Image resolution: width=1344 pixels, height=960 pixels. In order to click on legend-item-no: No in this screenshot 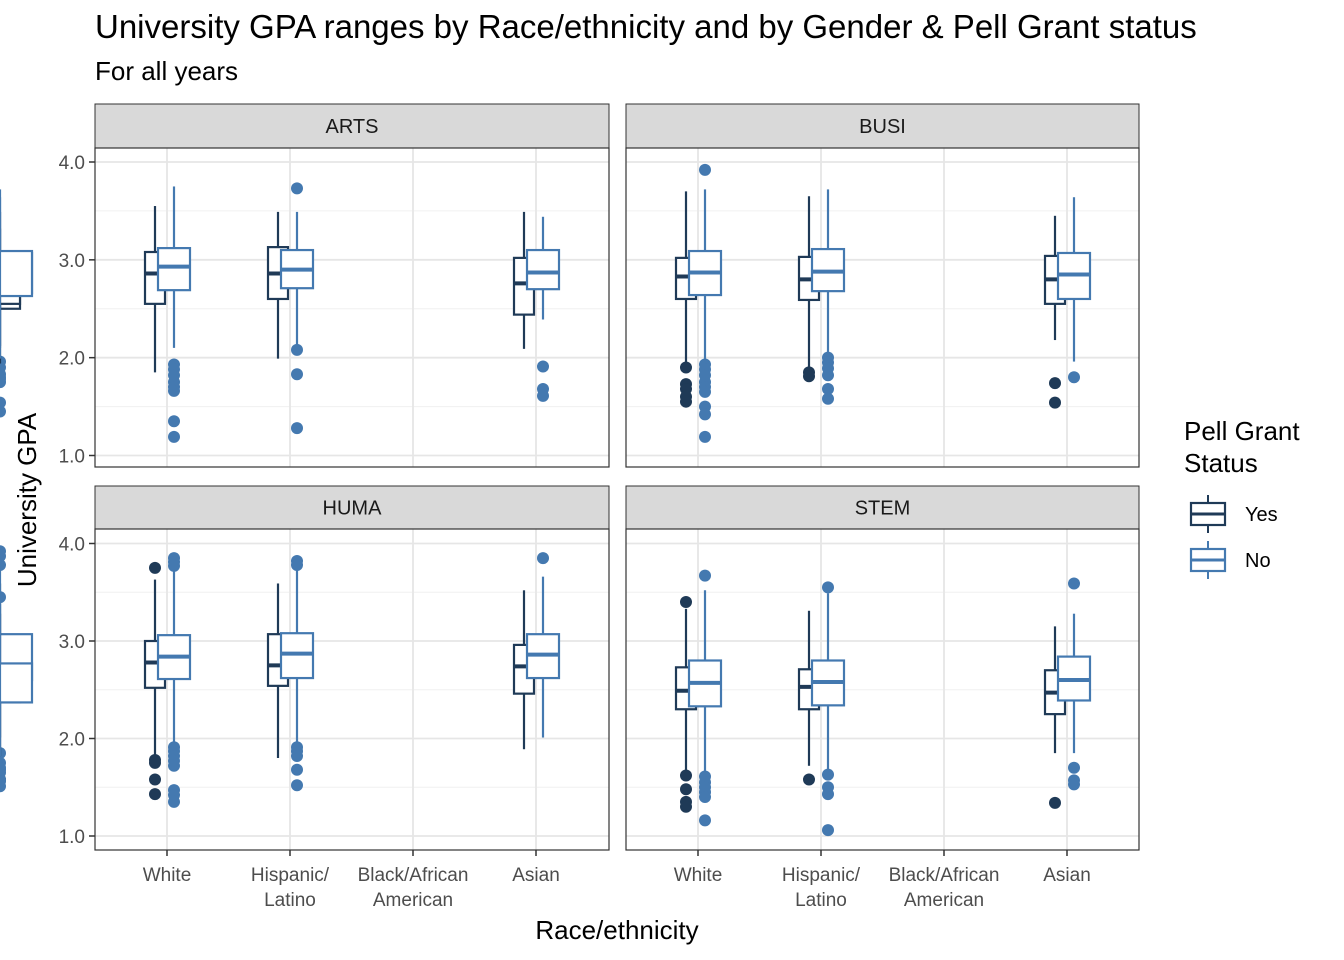, I will do `click(1230, 560)`.